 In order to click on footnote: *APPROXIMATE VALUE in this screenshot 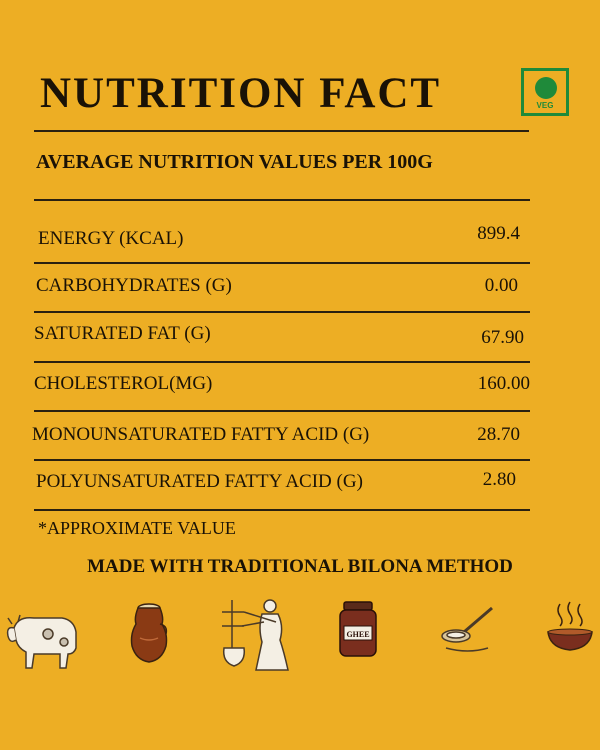, I will do `click(137, 528)`.